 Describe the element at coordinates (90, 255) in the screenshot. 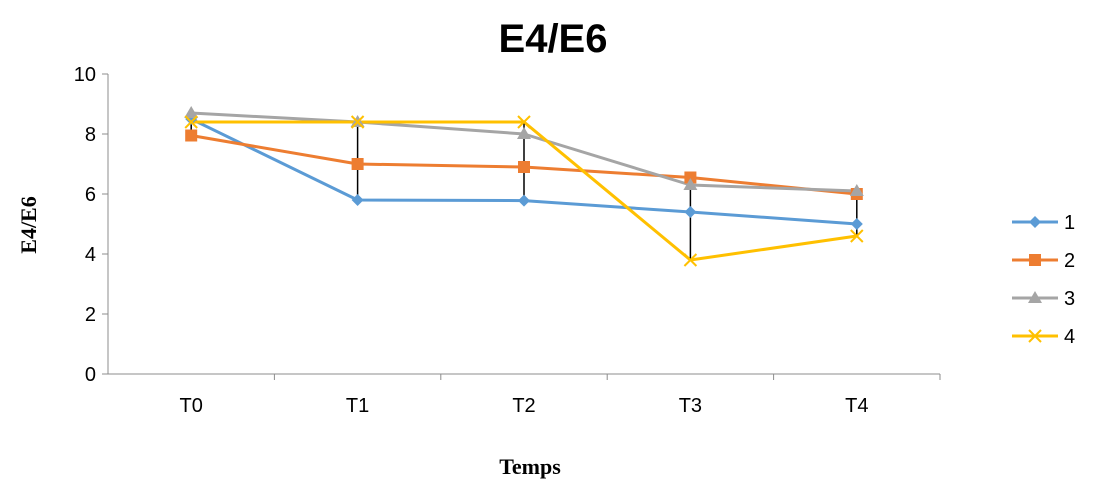

I see `y-tick-label: 4` at that location.